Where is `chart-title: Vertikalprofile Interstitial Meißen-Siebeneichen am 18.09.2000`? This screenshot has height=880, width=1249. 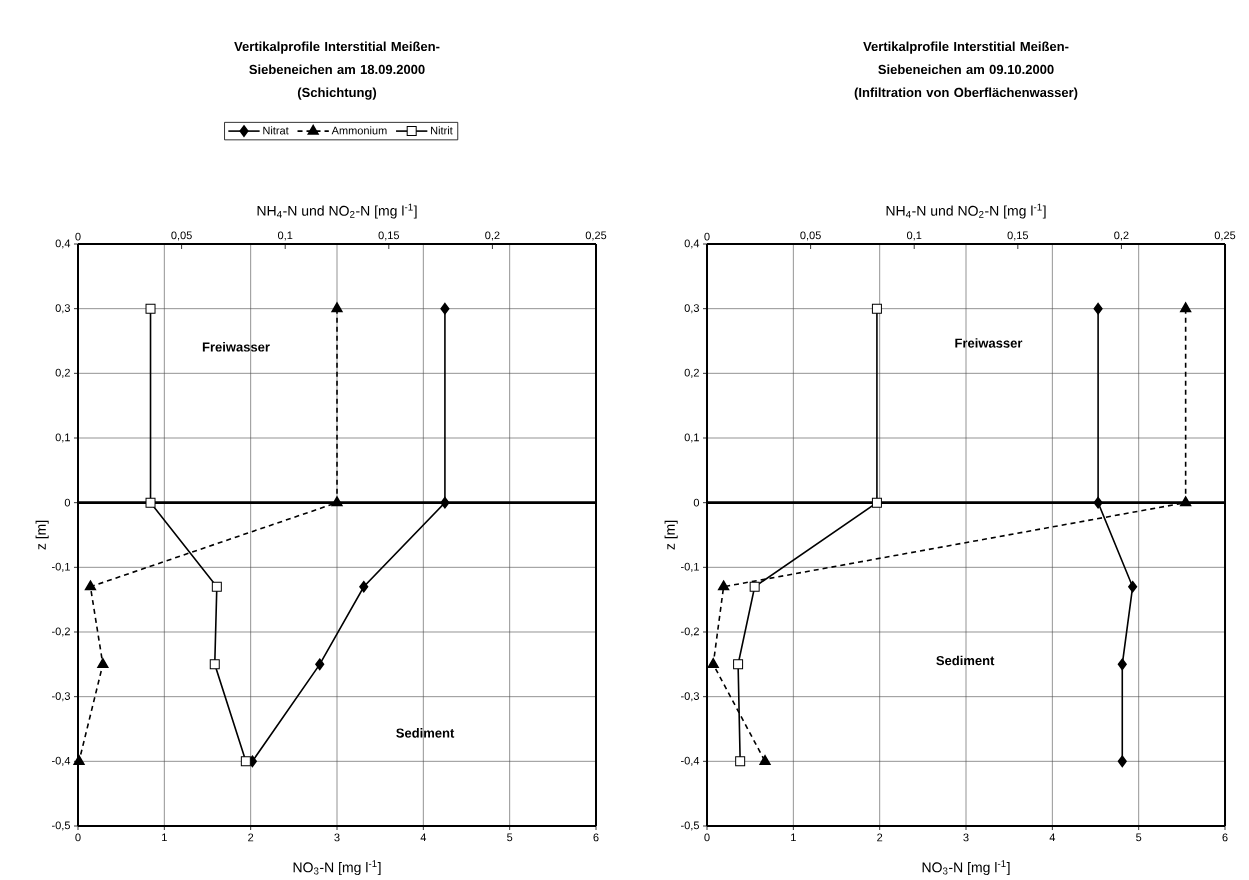 chart-title: Vertikalprofile Interstitial Meißen-Siebeneichen am 18.09.2000 is located at coordinates (337, 58).